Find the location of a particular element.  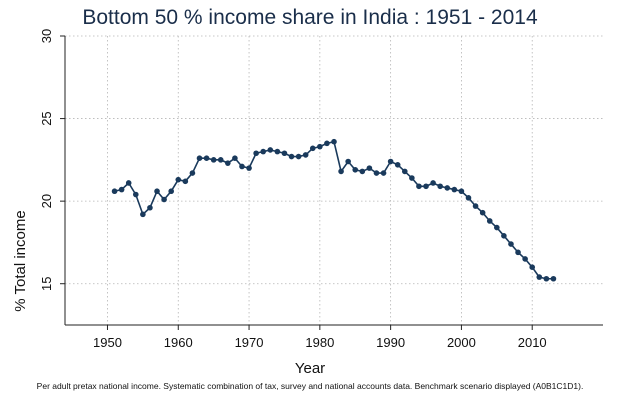

data-point-1976 is located at coordinates (291, 156).